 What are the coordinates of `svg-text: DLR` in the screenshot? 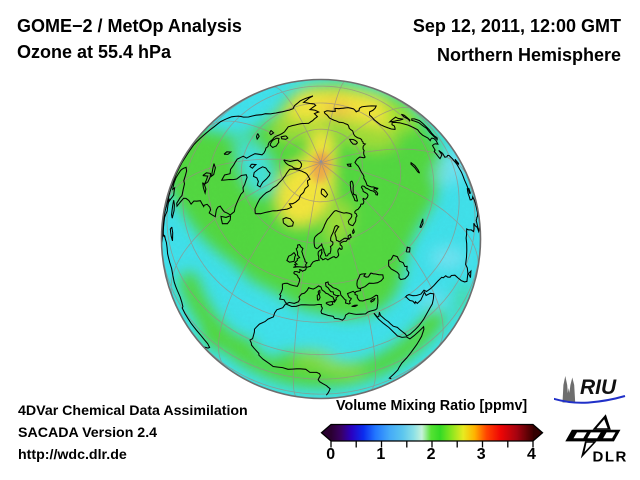 It's located at (610, 457).